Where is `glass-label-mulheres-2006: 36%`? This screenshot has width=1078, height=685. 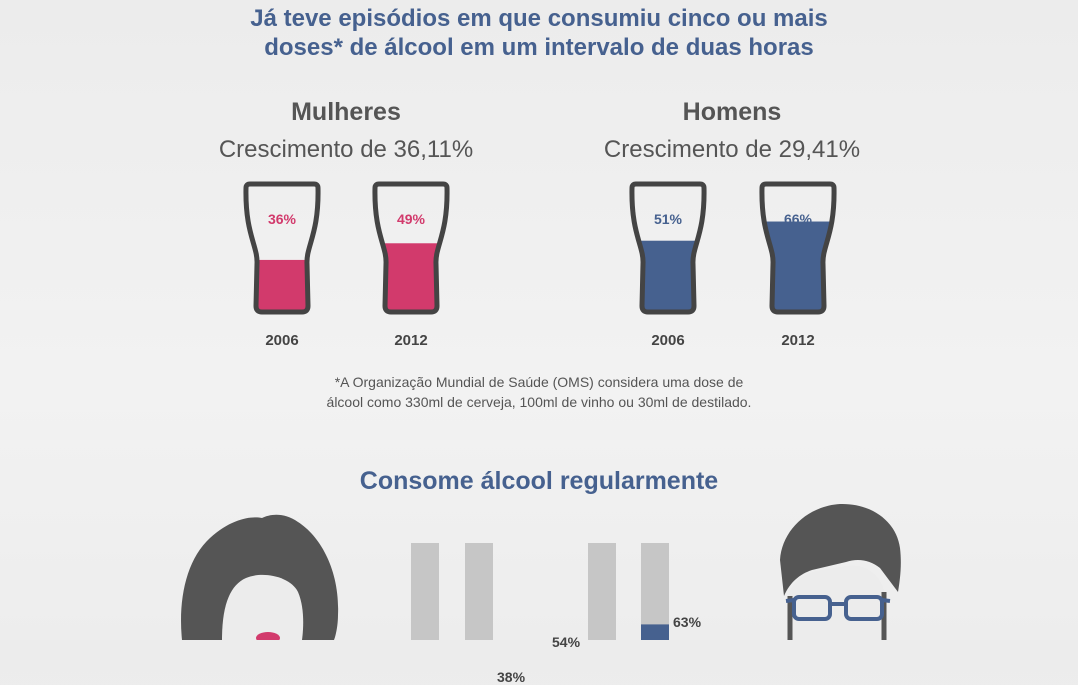
glass-label-mulheres-2006: 36% is located at coordinates (282, 219).